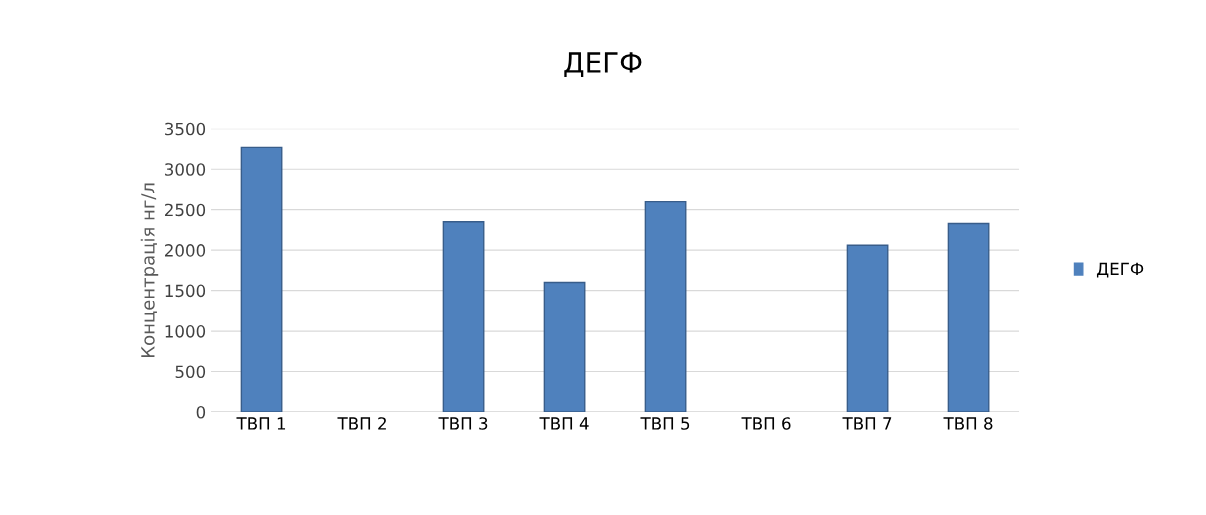 The width and height of the screenshot is (1206, 515). I want to click on y-tick-label: 1000, so click(185, 331).